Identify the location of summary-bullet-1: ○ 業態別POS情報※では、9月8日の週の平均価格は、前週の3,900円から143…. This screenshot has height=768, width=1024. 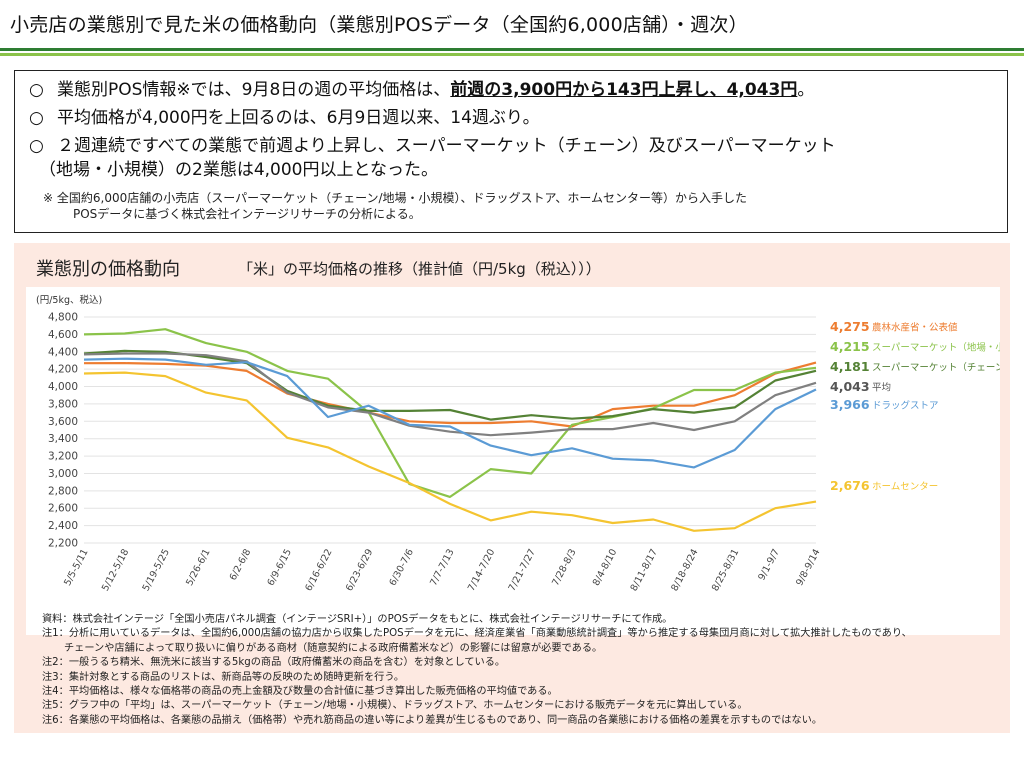
(421, 90).